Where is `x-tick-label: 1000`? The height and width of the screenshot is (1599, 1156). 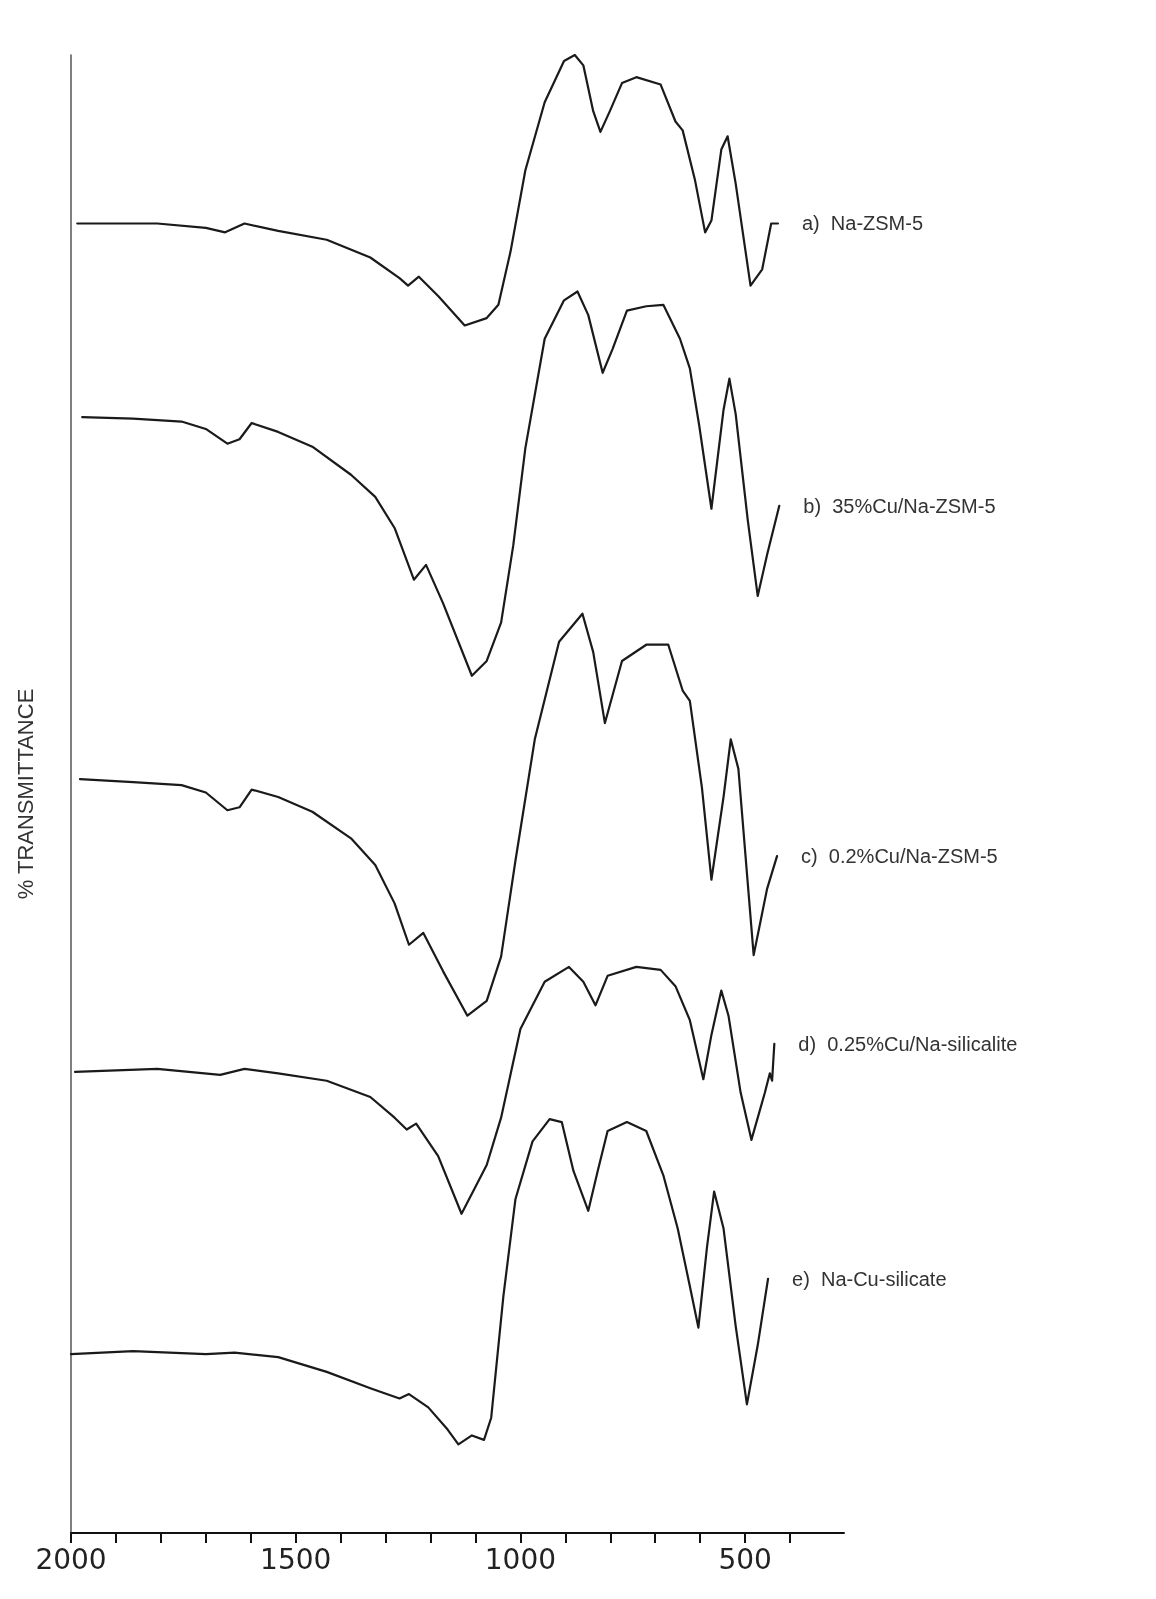
x-tick-label: 1000 is located at coordinates (520, 1559).